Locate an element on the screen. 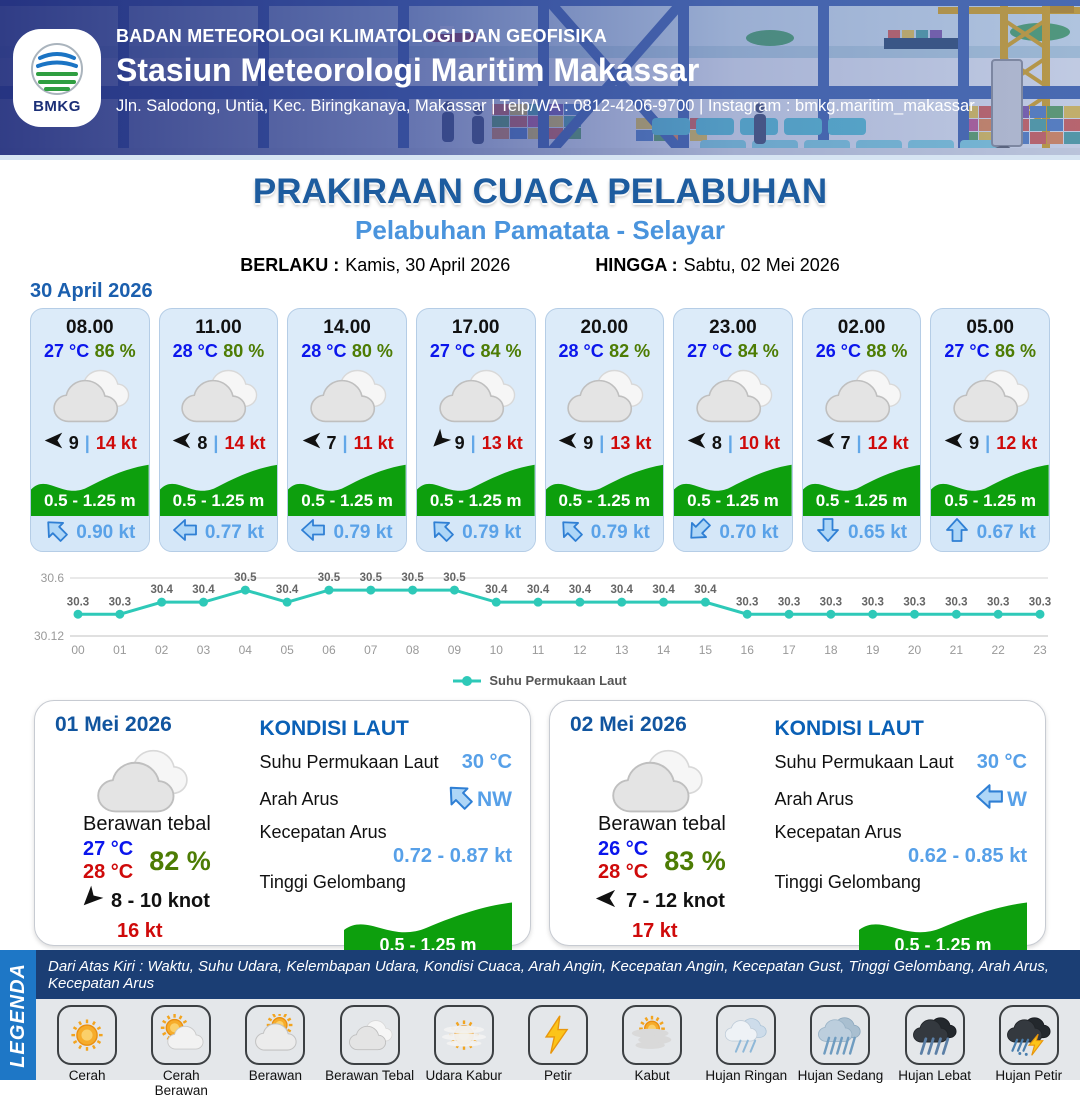 Image resolution: width=1080 pixels, height=1098 pixels. wind-row: 7 | 11 kt is located at coordinates (347, 443).